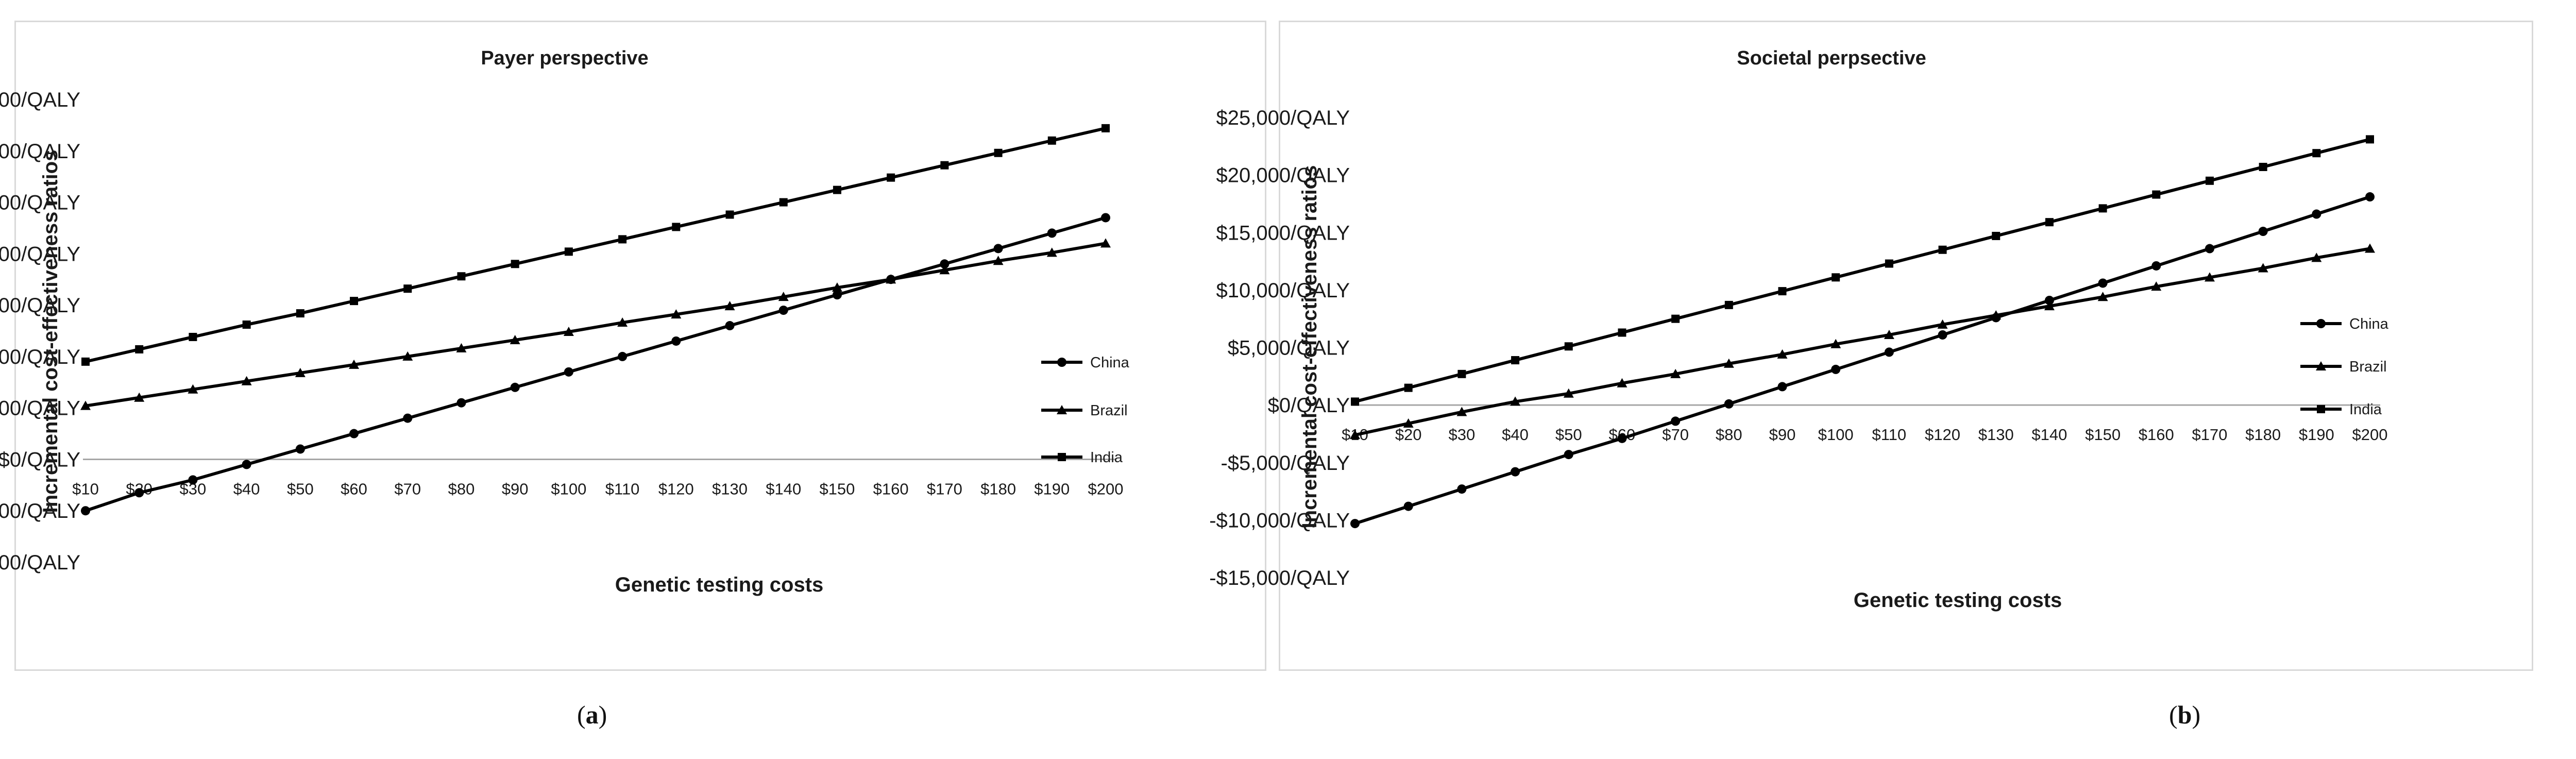  What do you see at coordinates (2341, 409) in the screenshot?
I see `legend-item-india: India` at bounding box center [2341, 409].